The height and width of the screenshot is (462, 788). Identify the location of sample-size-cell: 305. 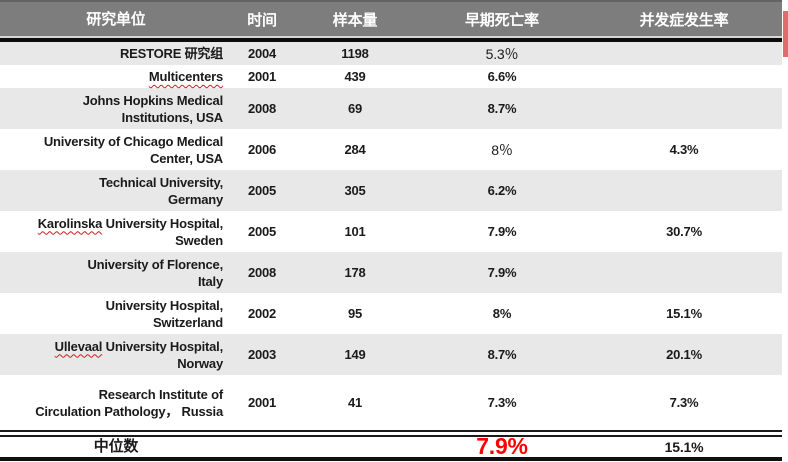
(355, 190).